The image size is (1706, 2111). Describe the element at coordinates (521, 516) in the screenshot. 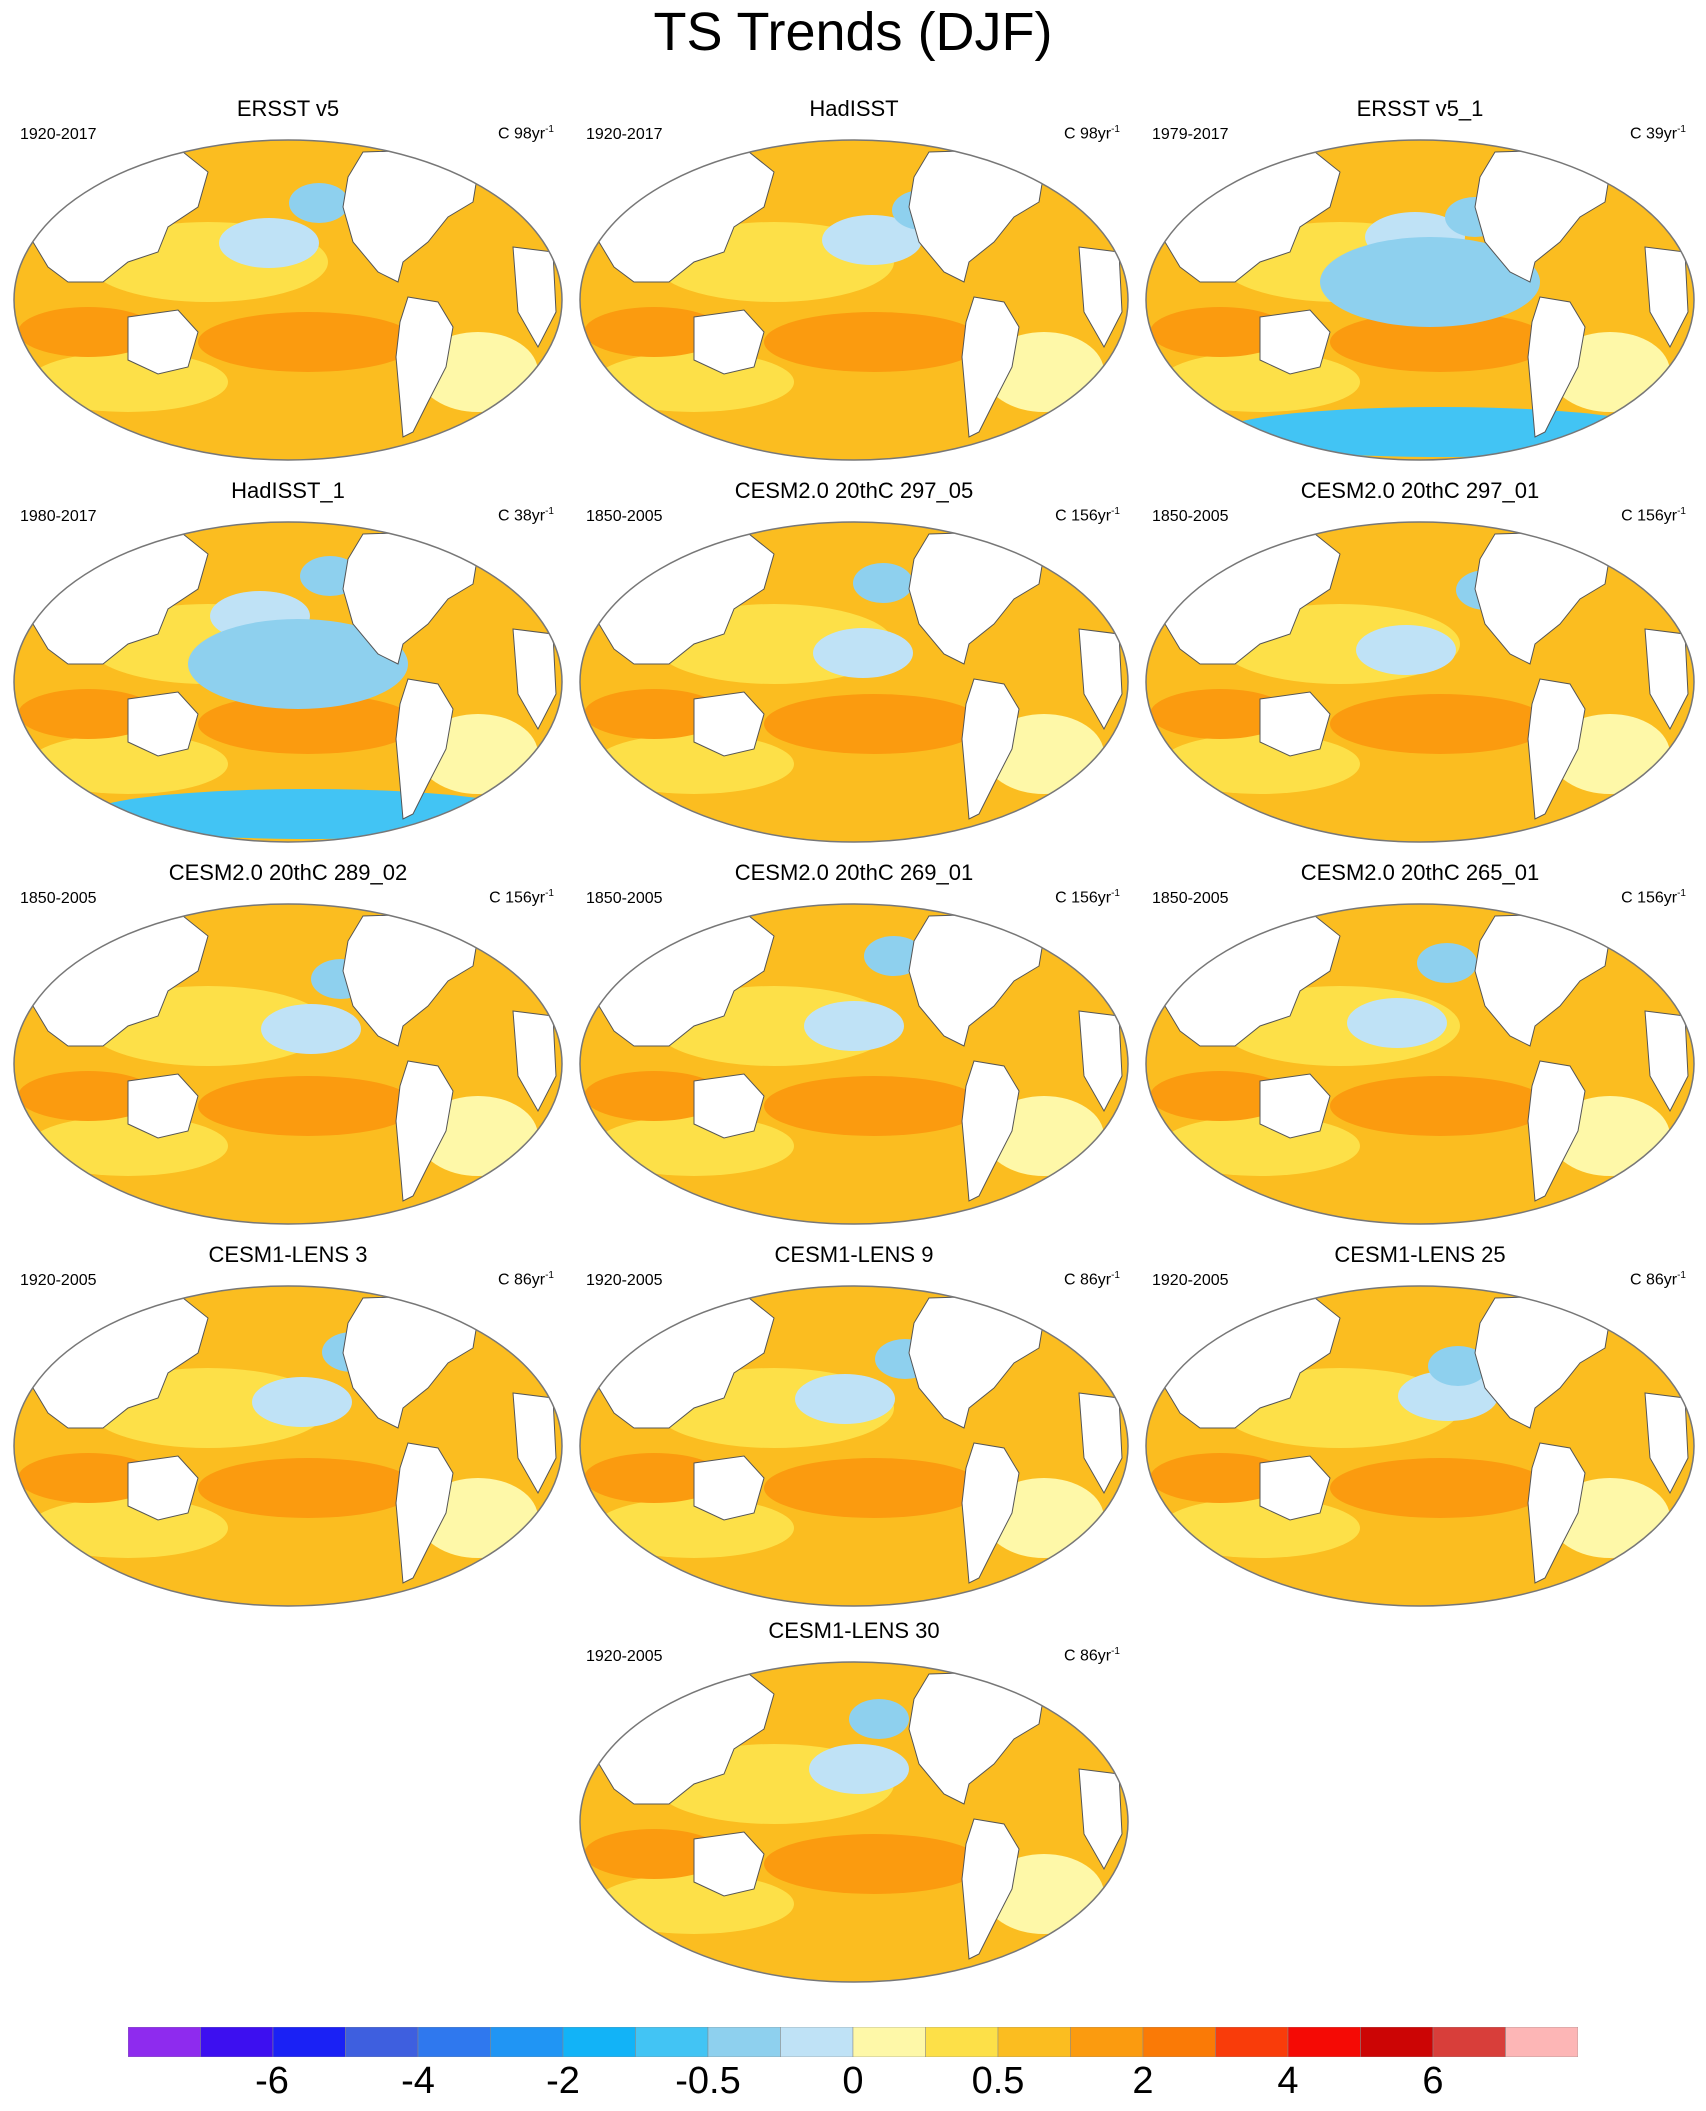

I see `units-text: C 38yr` at that location.